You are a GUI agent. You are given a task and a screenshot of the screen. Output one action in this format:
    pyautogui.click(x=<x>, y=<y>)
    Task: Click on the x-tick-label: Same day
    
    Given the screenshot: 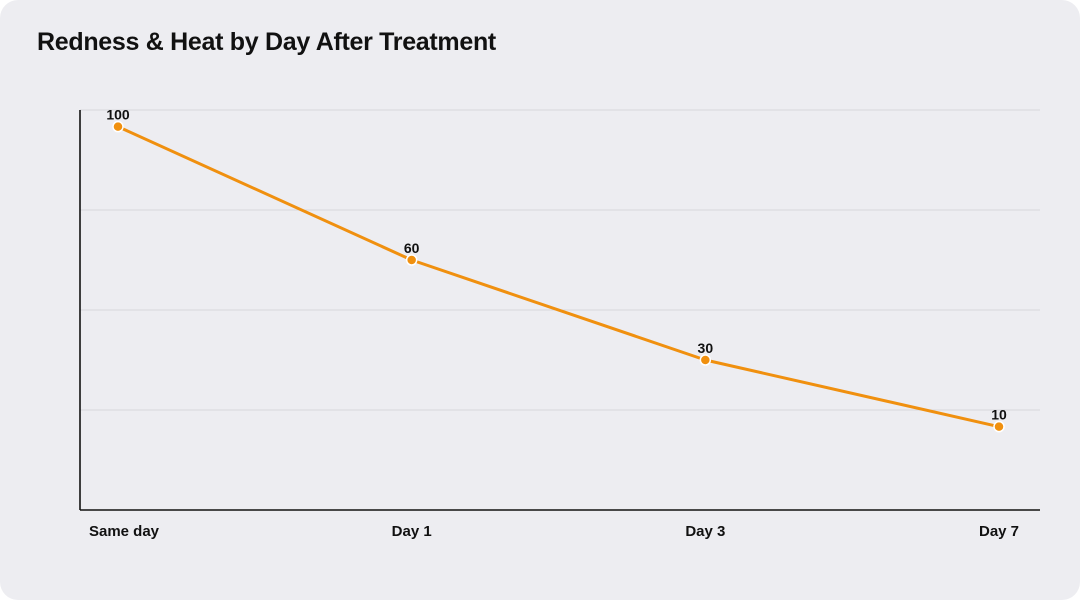 What is the action you would take?
    pyautogui.click(x=124, y=531)
    